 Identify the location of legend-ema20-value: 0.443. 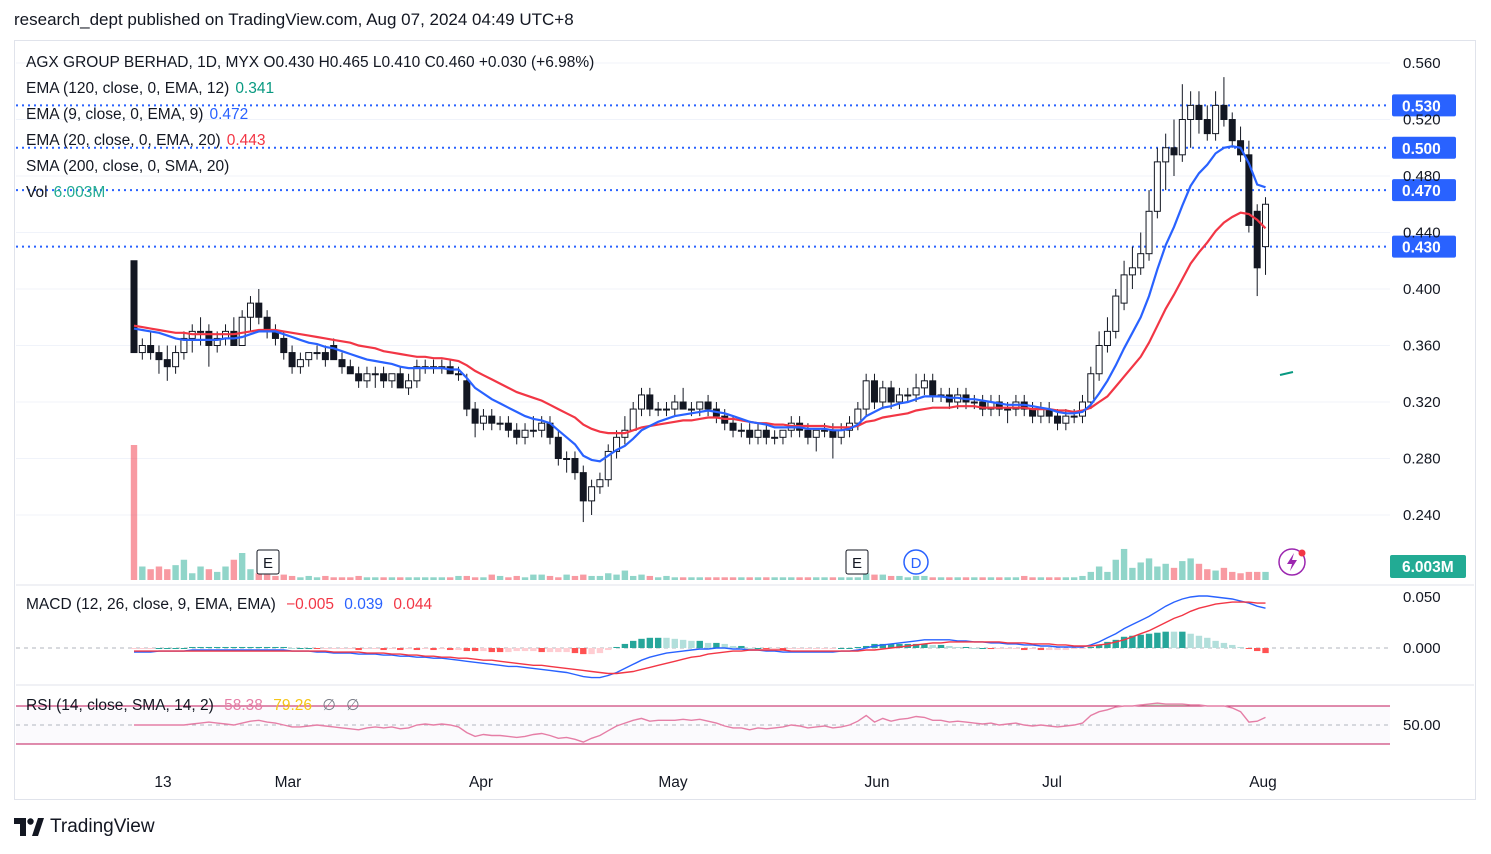
(246, 140).